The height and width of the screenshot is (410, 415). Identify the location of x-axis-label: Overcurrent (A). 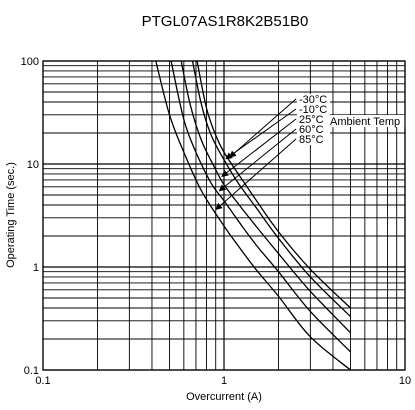
(224, 397).